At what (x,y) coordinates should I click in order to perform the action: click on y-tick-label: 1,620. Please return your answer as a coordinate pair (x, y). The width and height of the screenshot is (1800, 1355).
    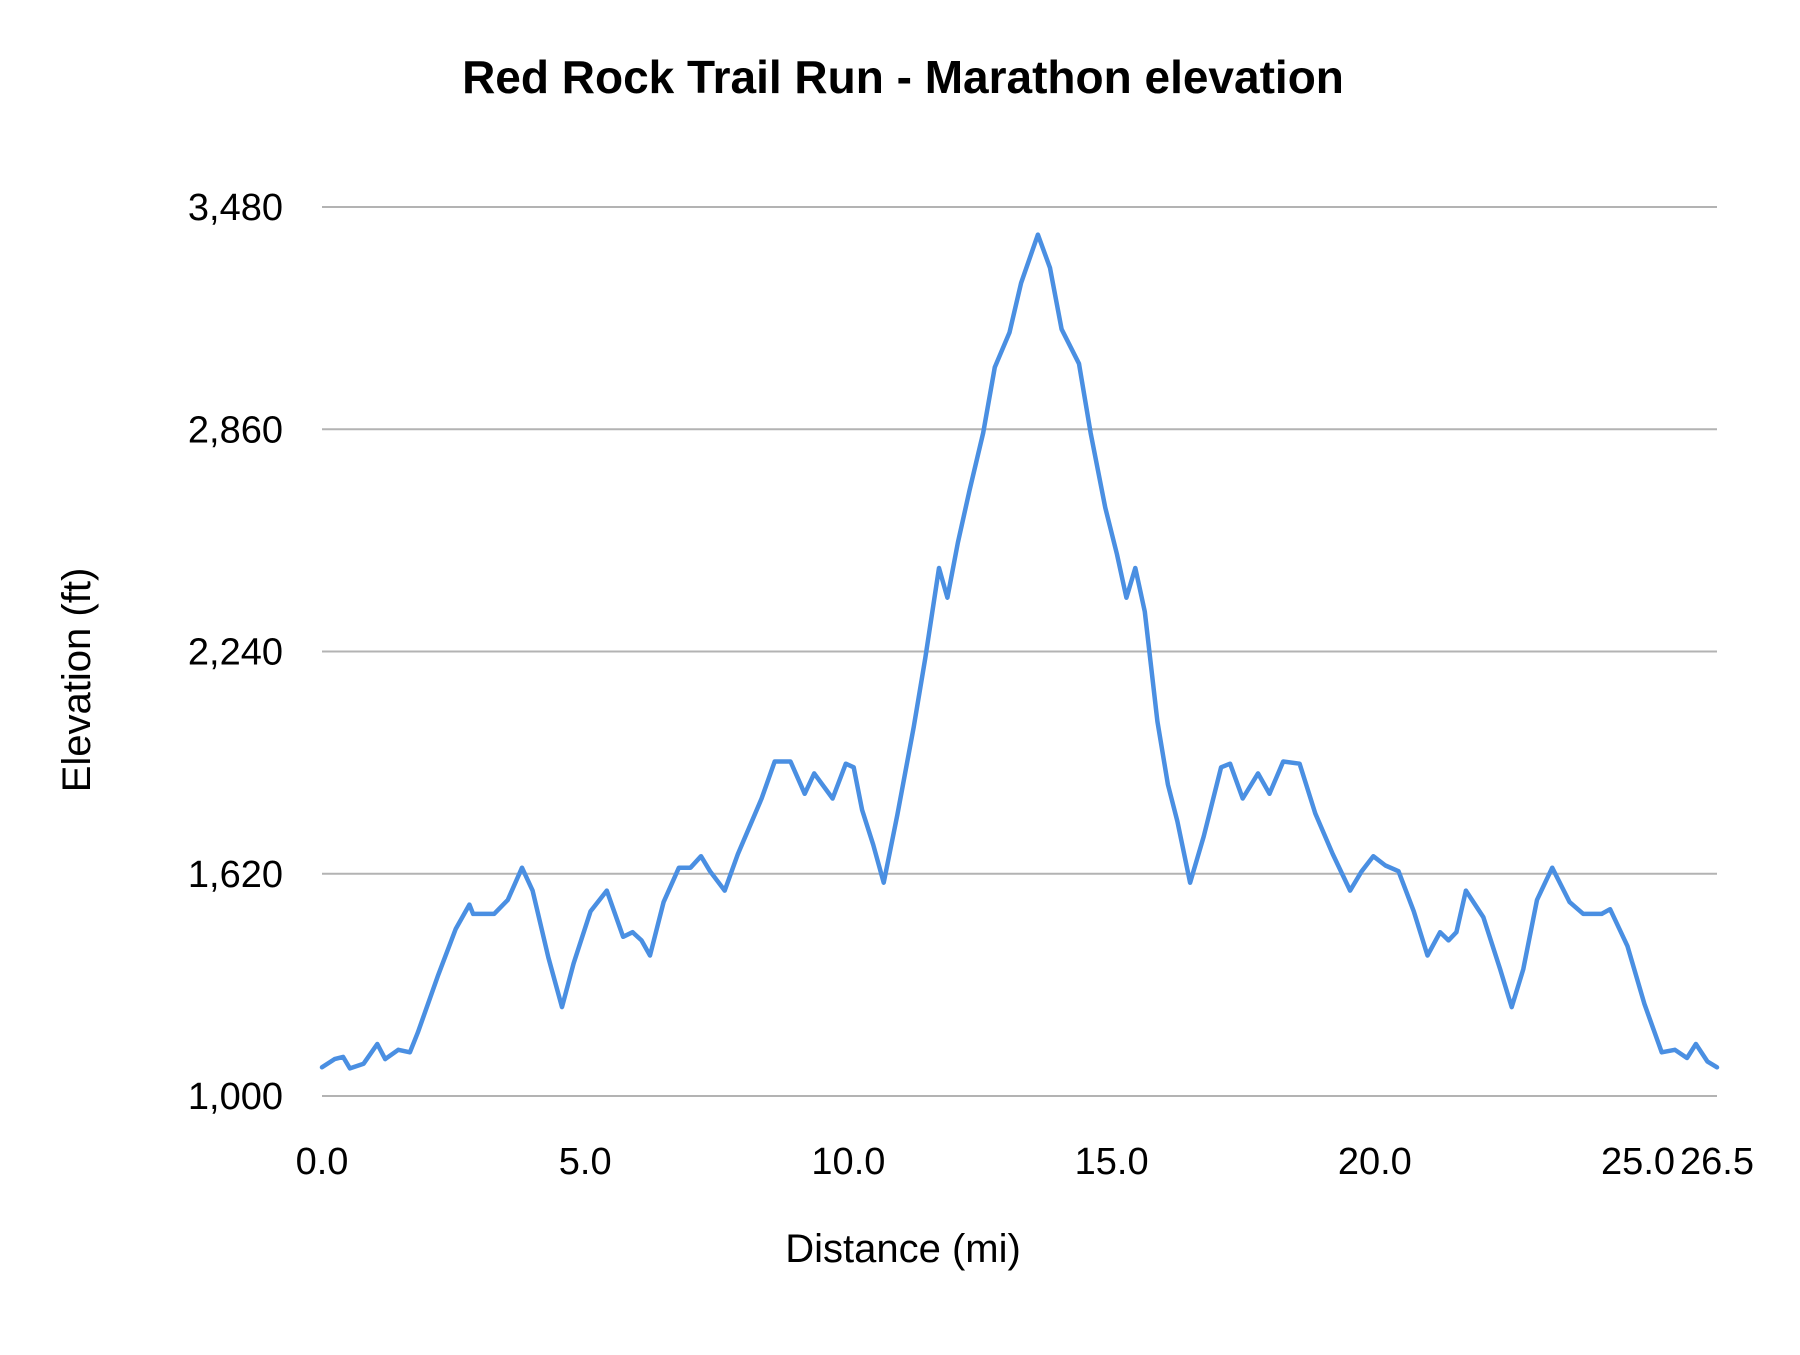
    Looking at the image, I should click on (235, 875).